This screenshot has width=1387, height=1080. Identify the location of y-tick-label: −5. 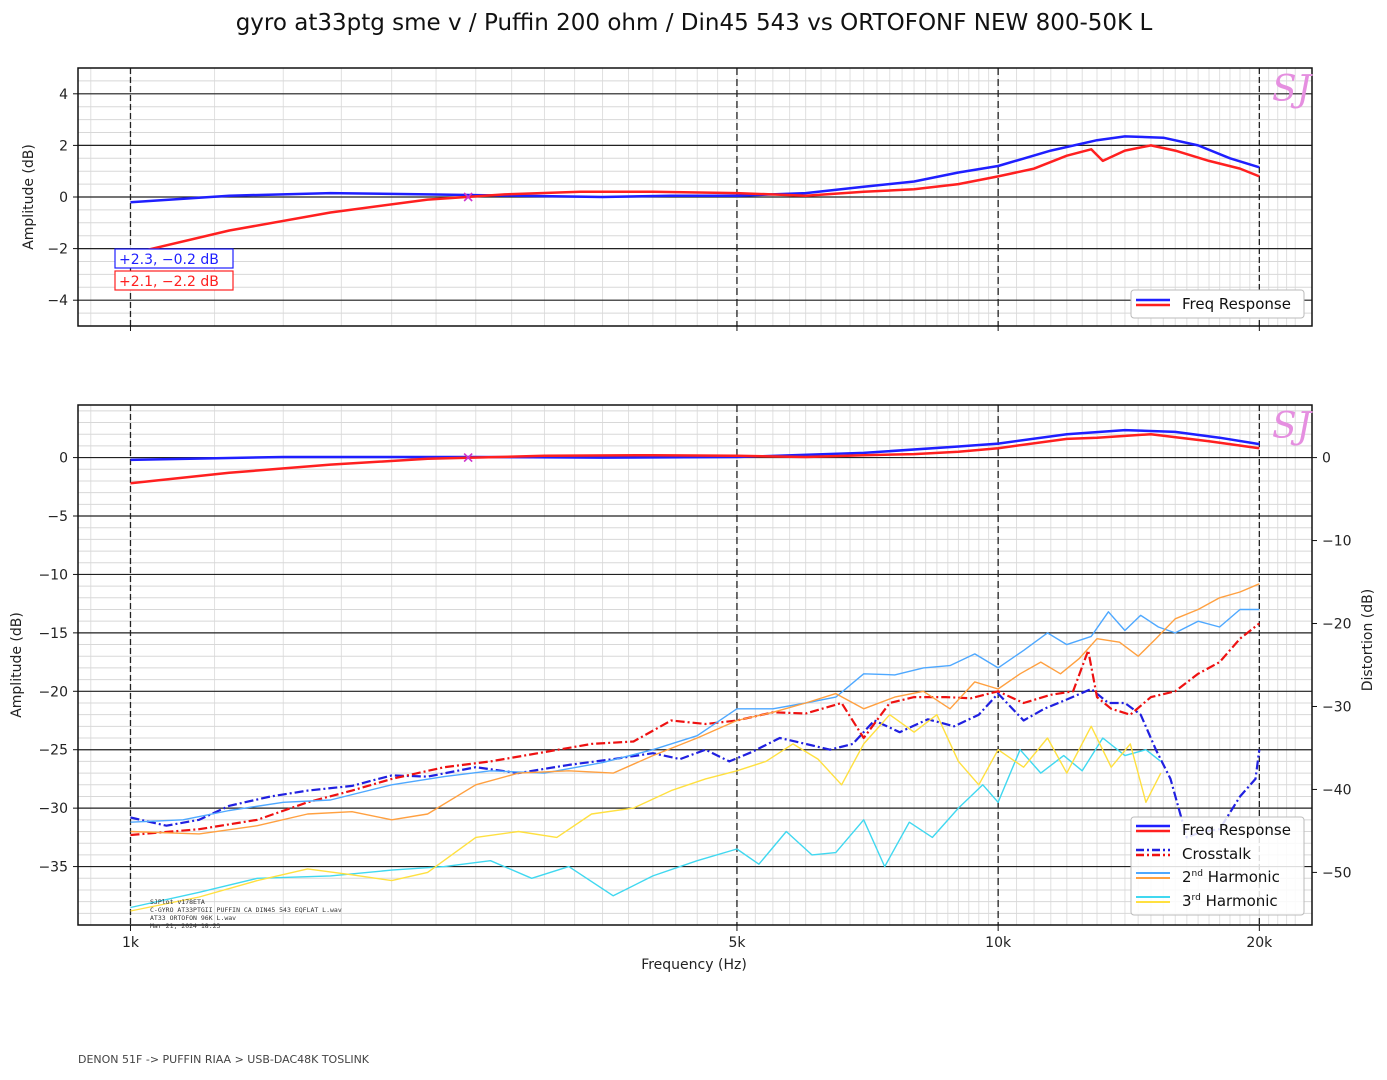
(57, 517).